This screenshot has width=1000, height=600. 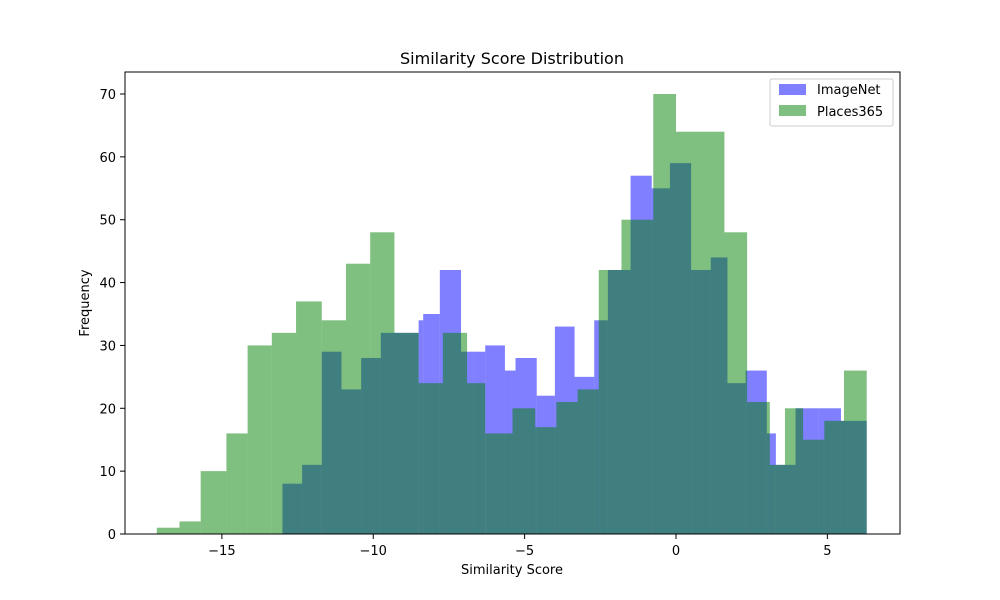 What do you see at coordinates (112, 535) in the screenshot?
I see `y-tick-label: 0` at bounding box center [112, 535].